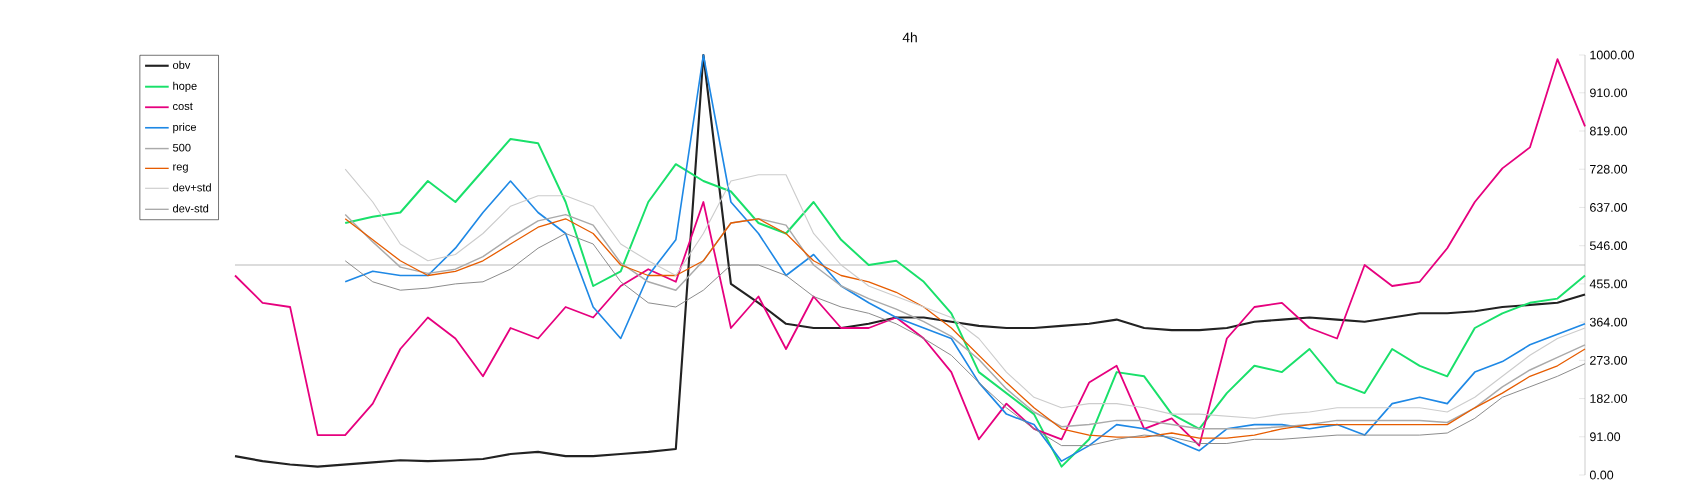  What do you see at coordinates (181, 147) in the screenshot?
I see `legend-label: 500` at bounding box center [181, 147].